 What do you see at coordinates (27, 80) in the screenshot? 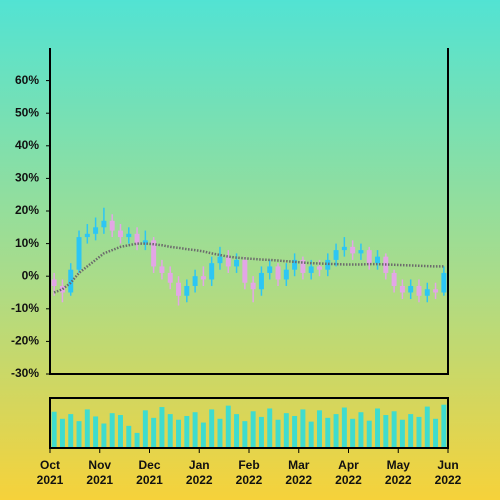
I see `y-tick-label: 60%` at bounding box center [27, 80].